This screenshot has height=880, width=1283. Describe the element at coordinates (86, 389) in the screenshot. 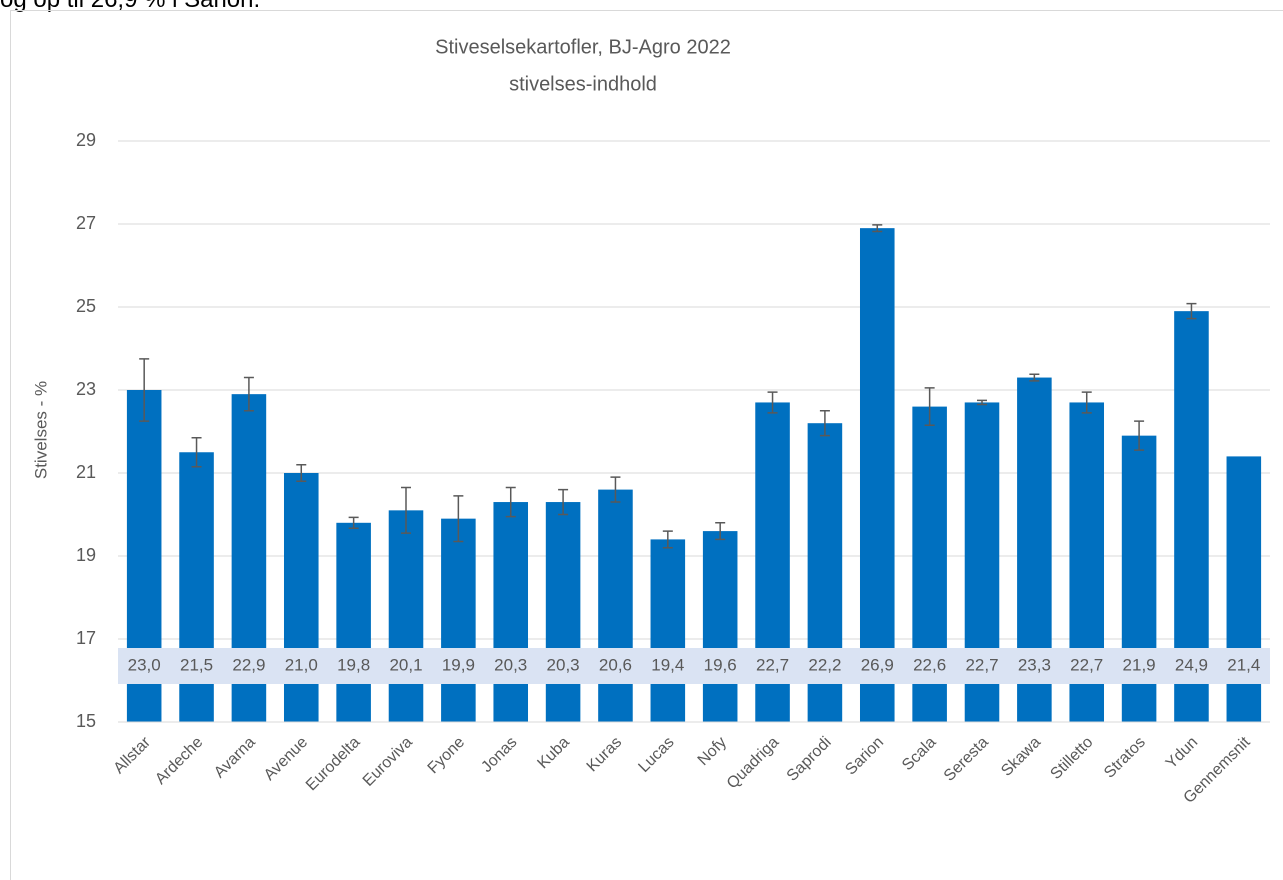

I see `y-tick-label: 23` at that location.